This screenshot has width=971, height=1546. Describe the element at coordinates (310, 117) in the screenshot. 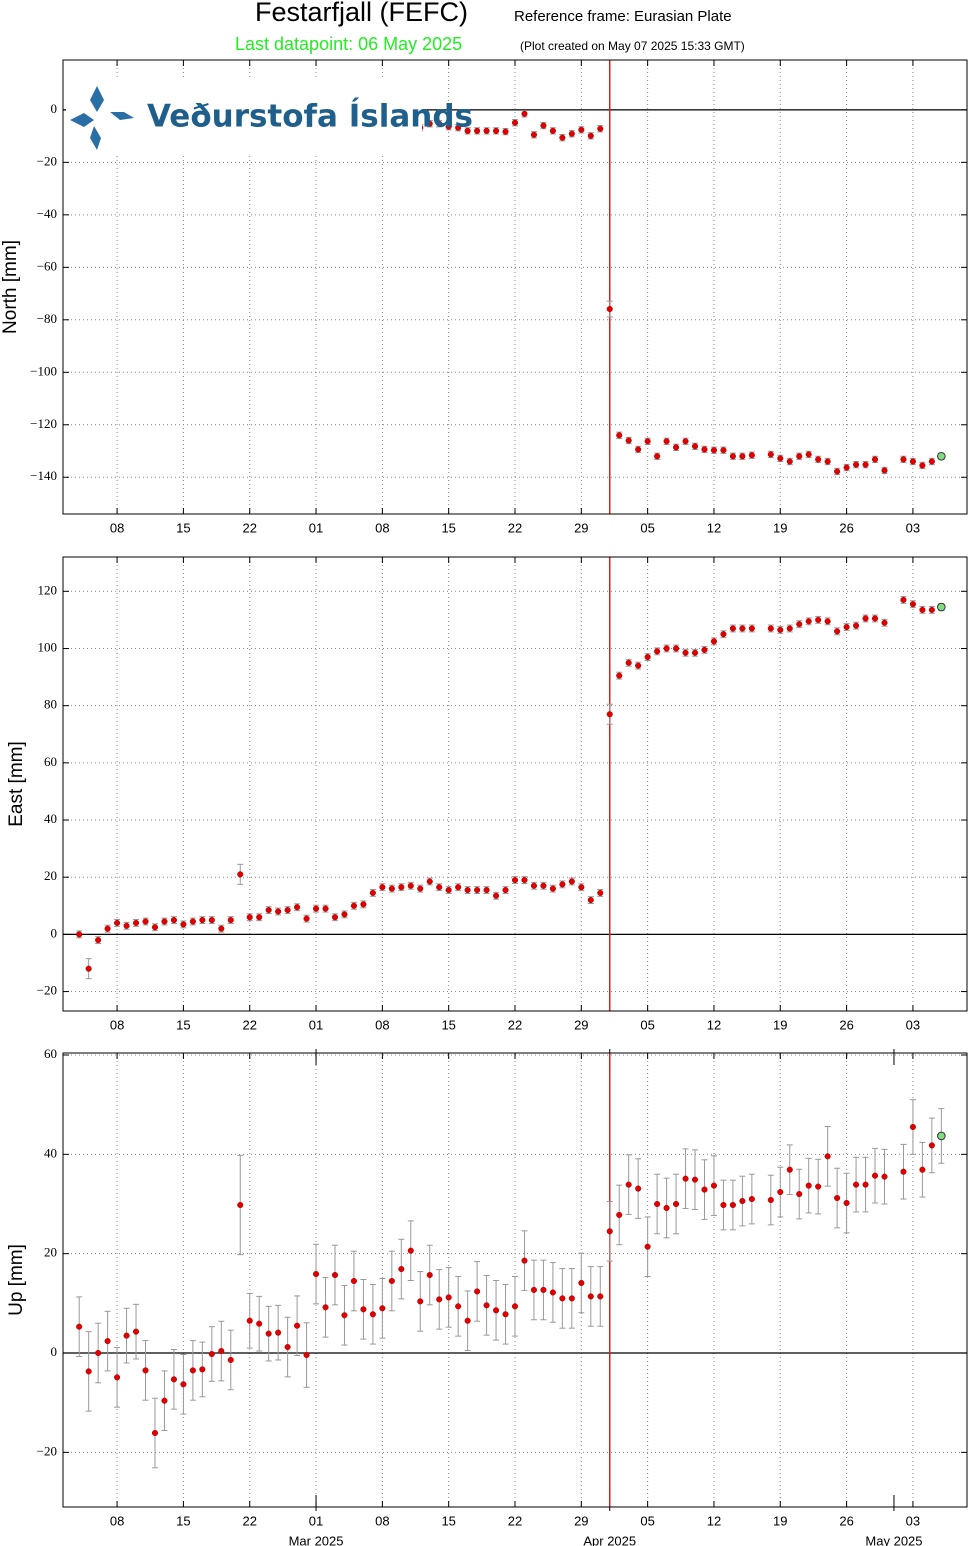

I see `logo-text: Veðurstofa Íslands` at that location.